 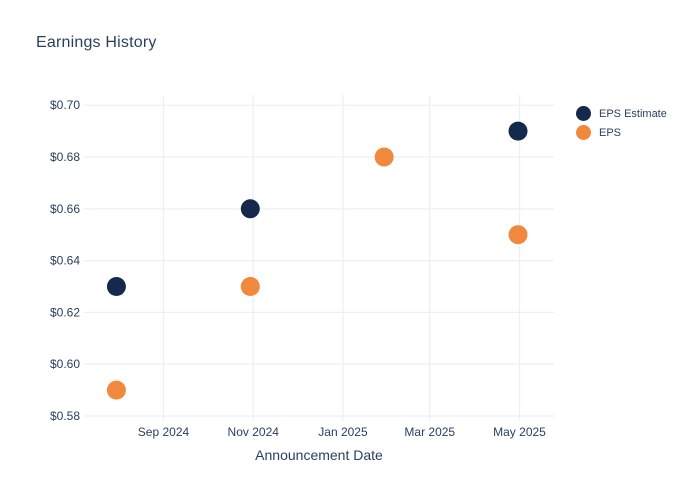 I want to click on x-tick-label: Mar 2025, so click(x=429, y=432).